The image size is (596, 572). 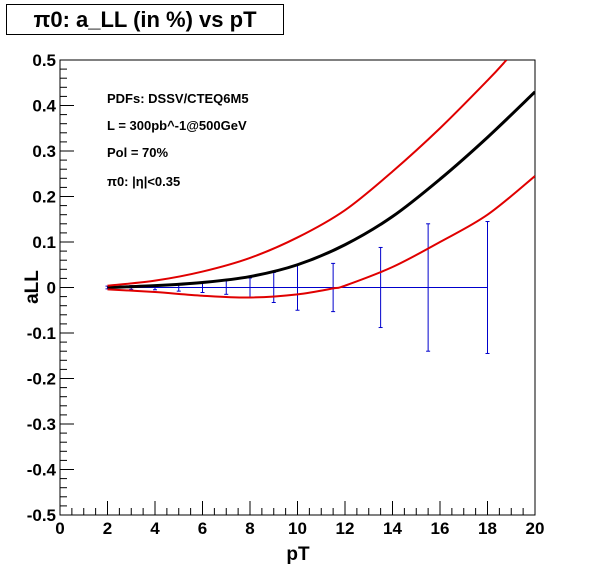 I want to click on x-tick-label: 14, so click(x=392, y=528).